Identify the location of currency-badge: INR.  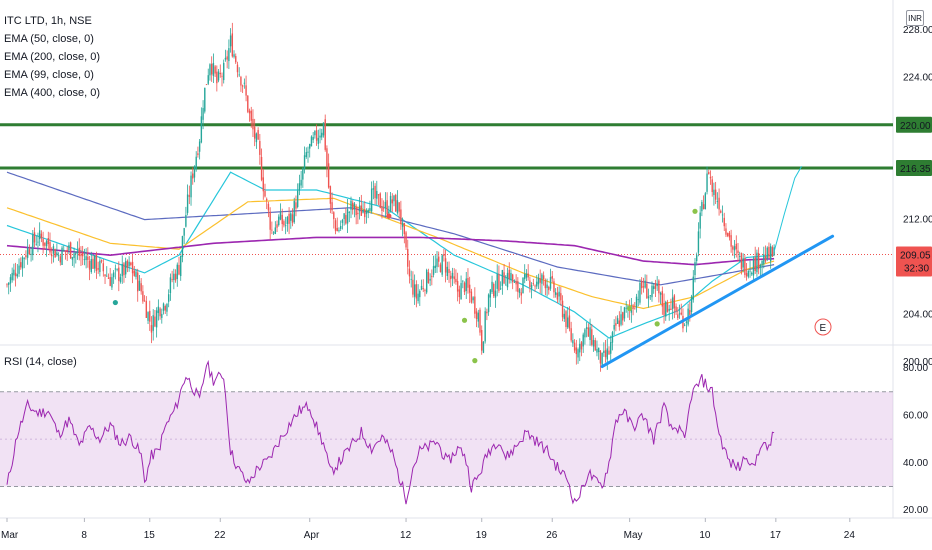
(915, 18).